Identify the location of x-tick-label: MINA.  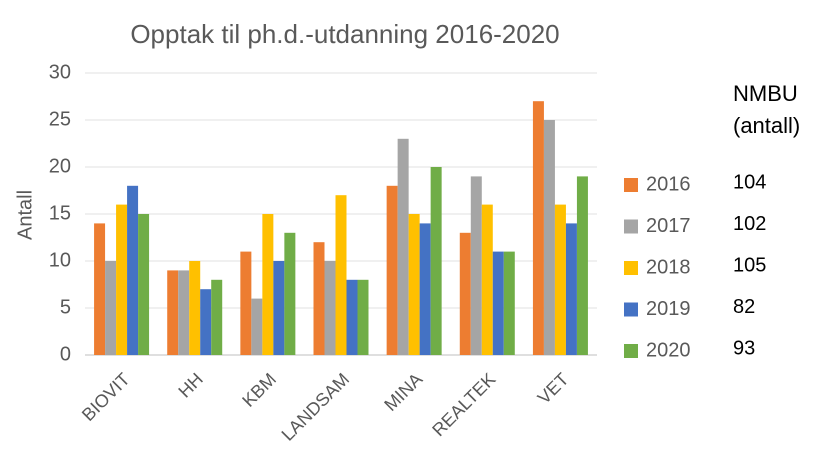
(403, 392).